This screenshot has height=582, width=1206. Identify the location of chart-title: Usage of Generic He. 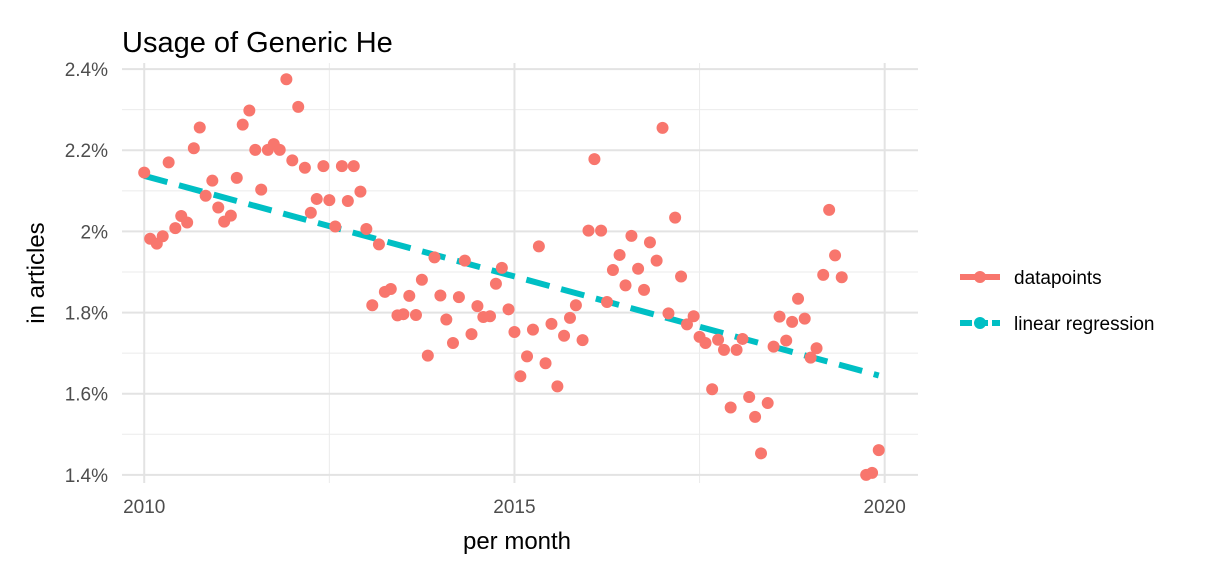
(257, 43).